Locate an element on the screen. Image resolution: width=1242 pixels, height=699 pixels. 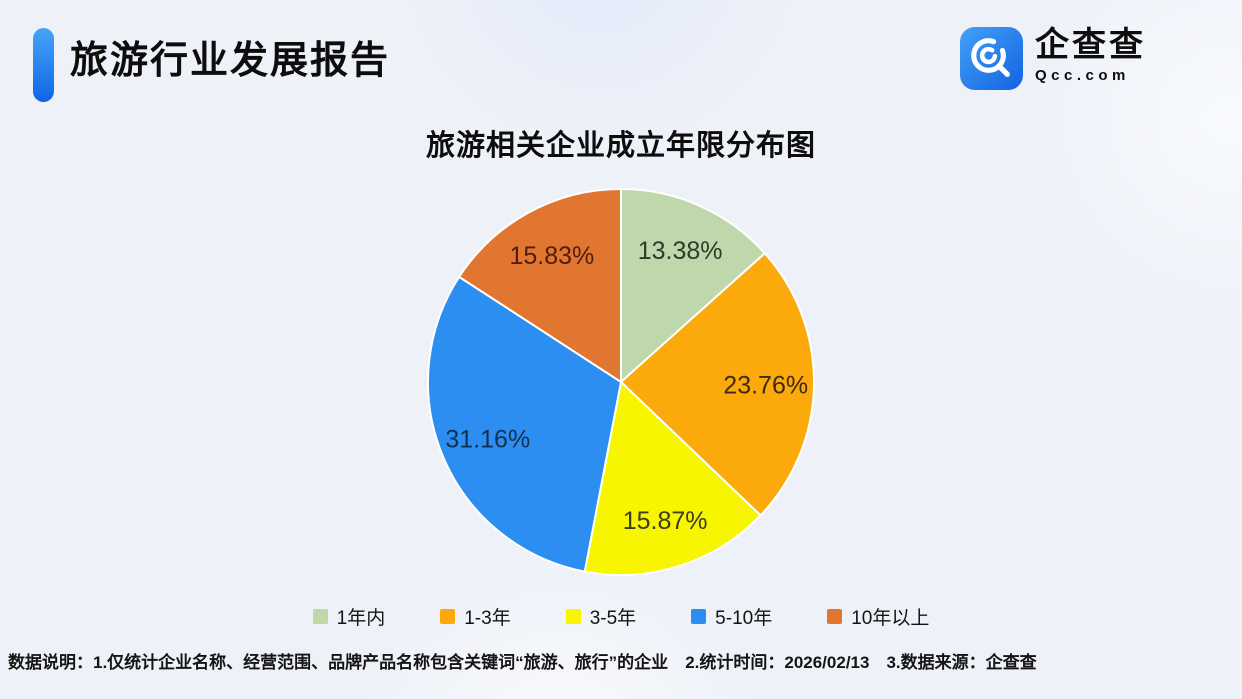
chart-legend: 1年内 1-3年 3-5年 5-10年 10年以上 is located at coordinates (621, 616).